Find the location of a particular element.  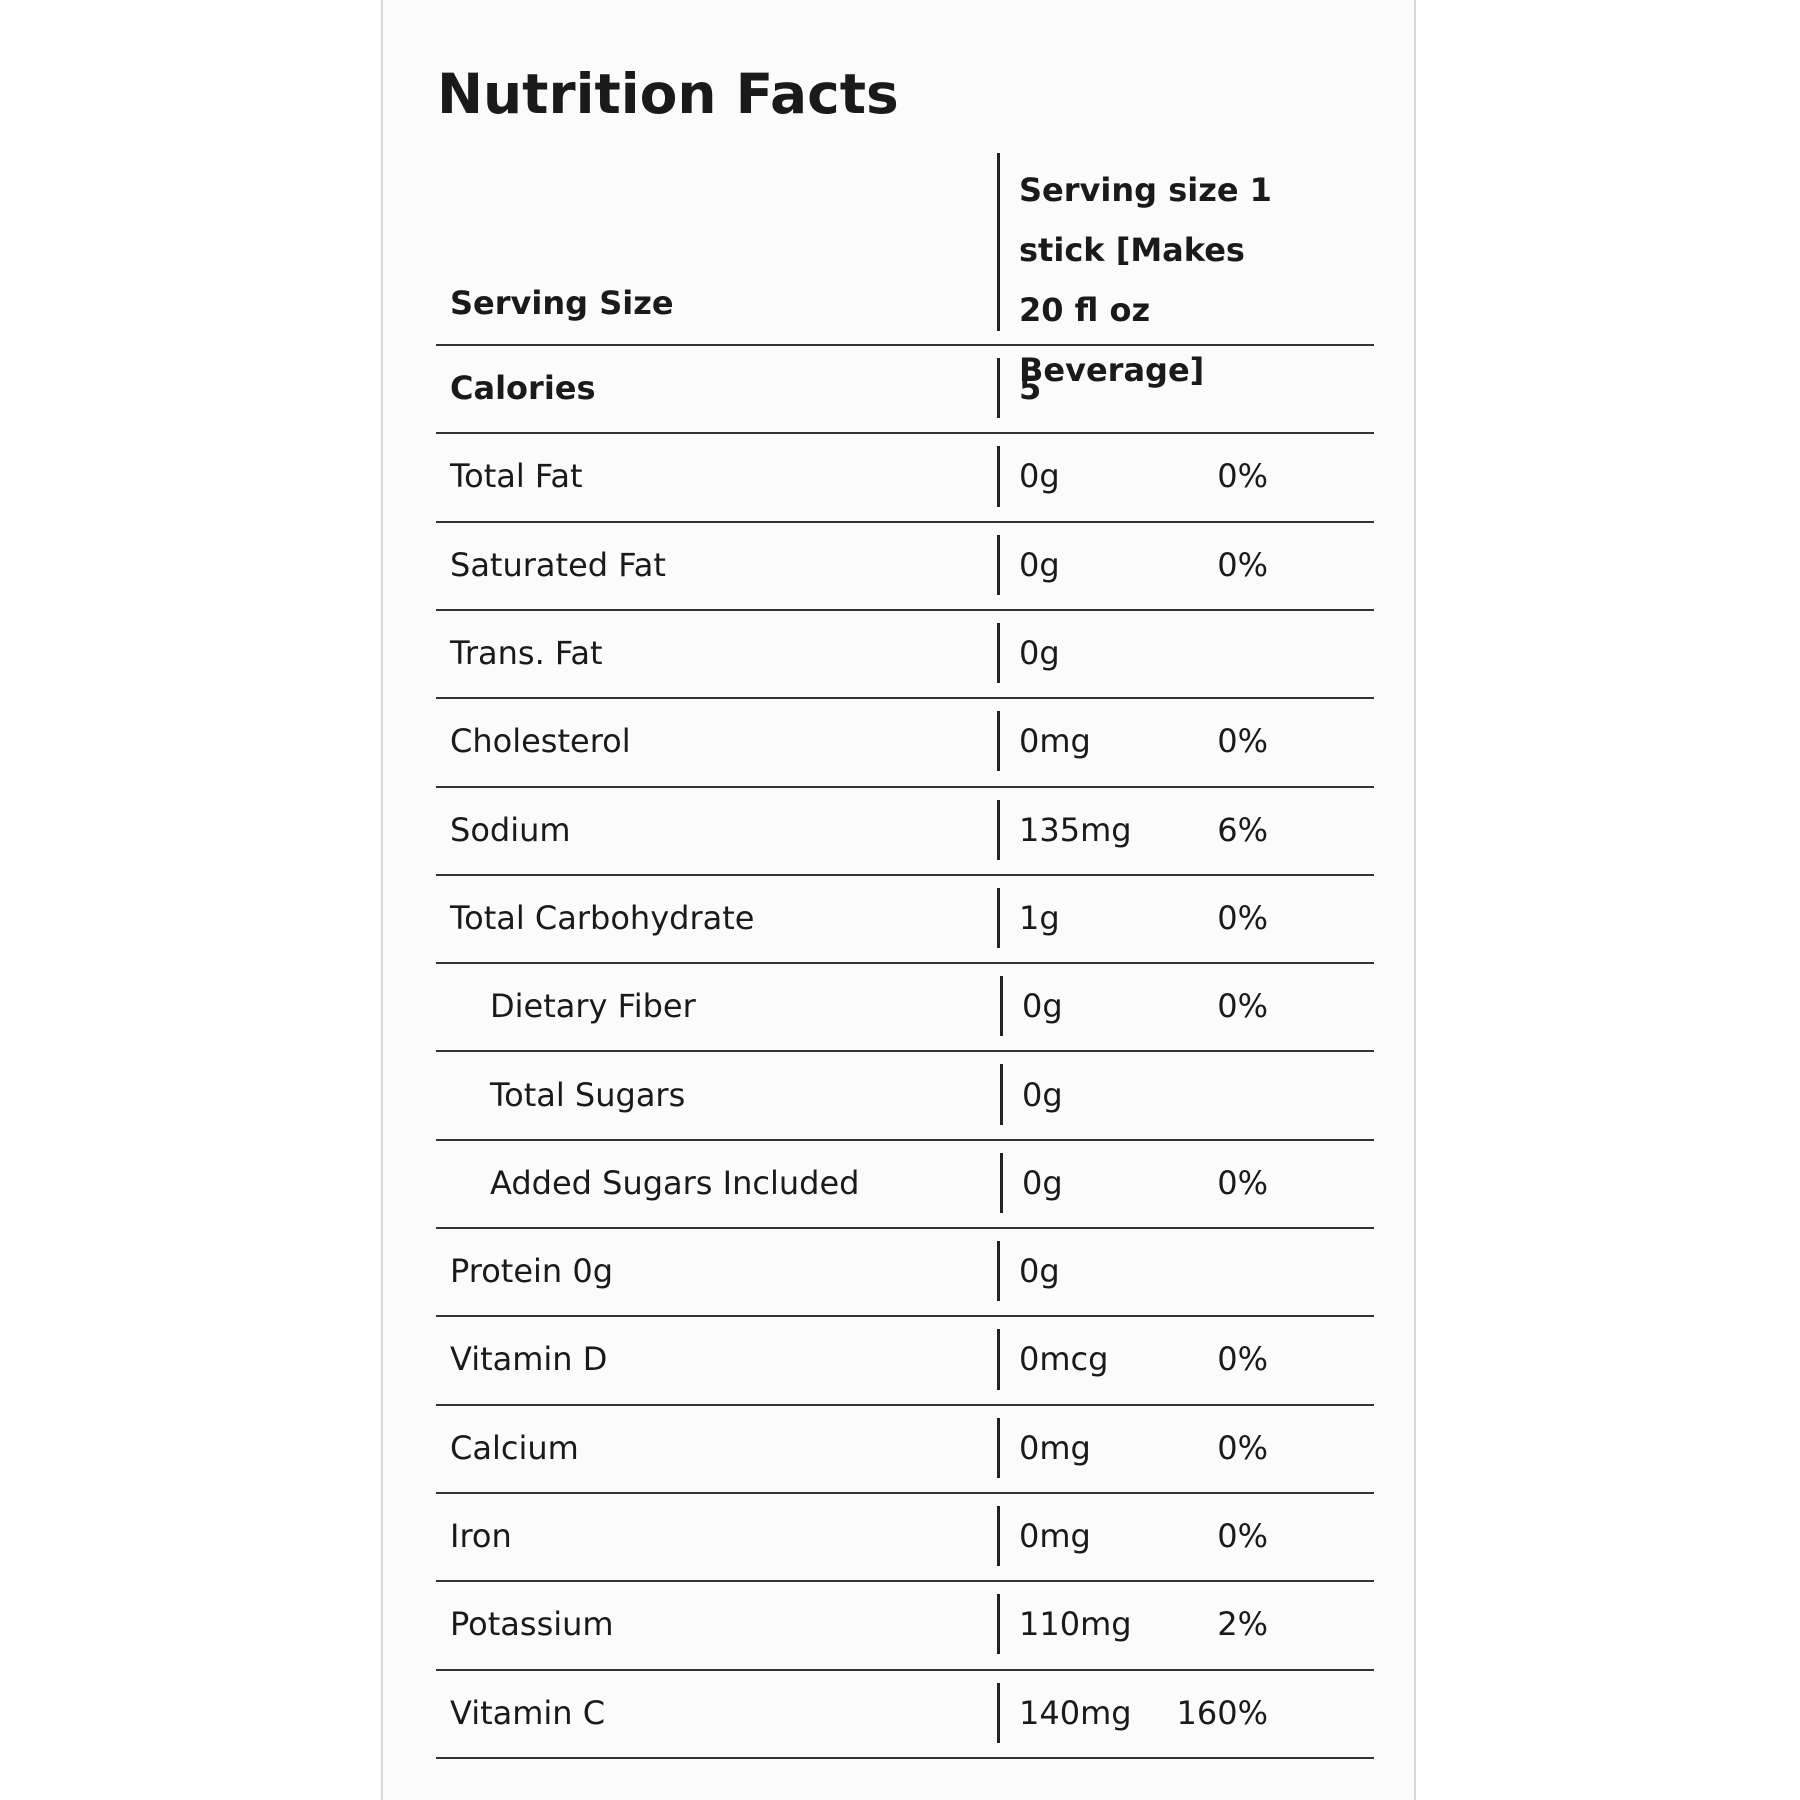

row-label: Vitamin C is located at coordinates (528, 1712).